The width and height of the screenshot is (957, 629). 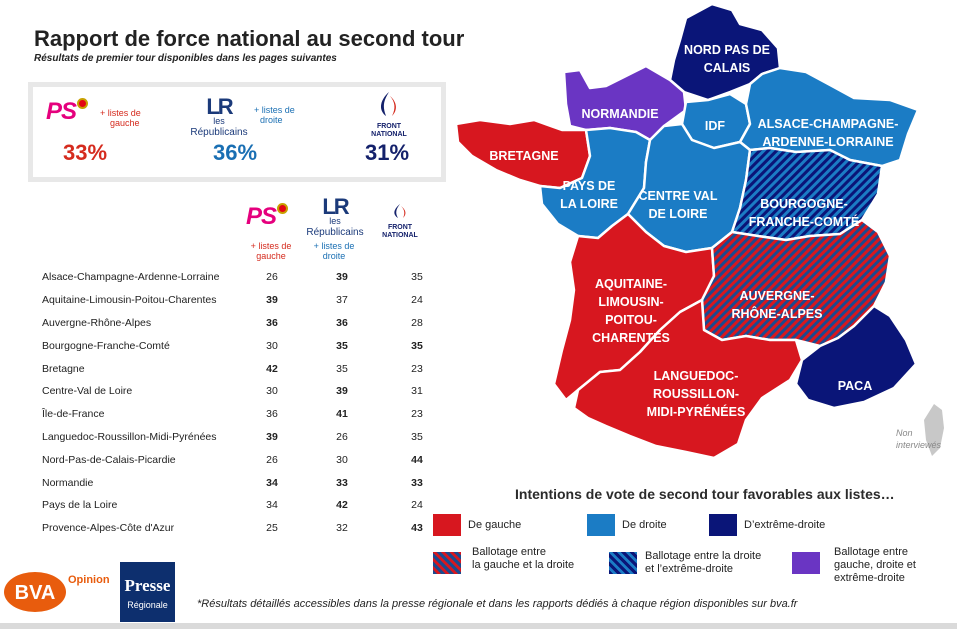 I want to click on region-name: Aquitaine-Limousin-Poitou-Charentes, so click(x=129, y=300).